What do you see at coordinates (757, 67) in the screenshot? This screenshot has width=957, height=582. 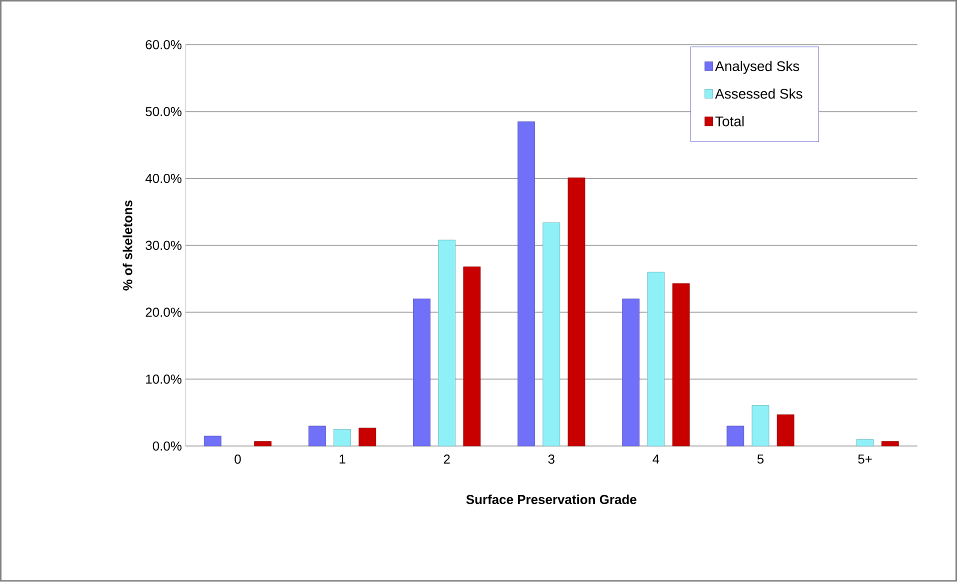 I see `legend-label: Analysed Sks` at bounding box center [757, 67].